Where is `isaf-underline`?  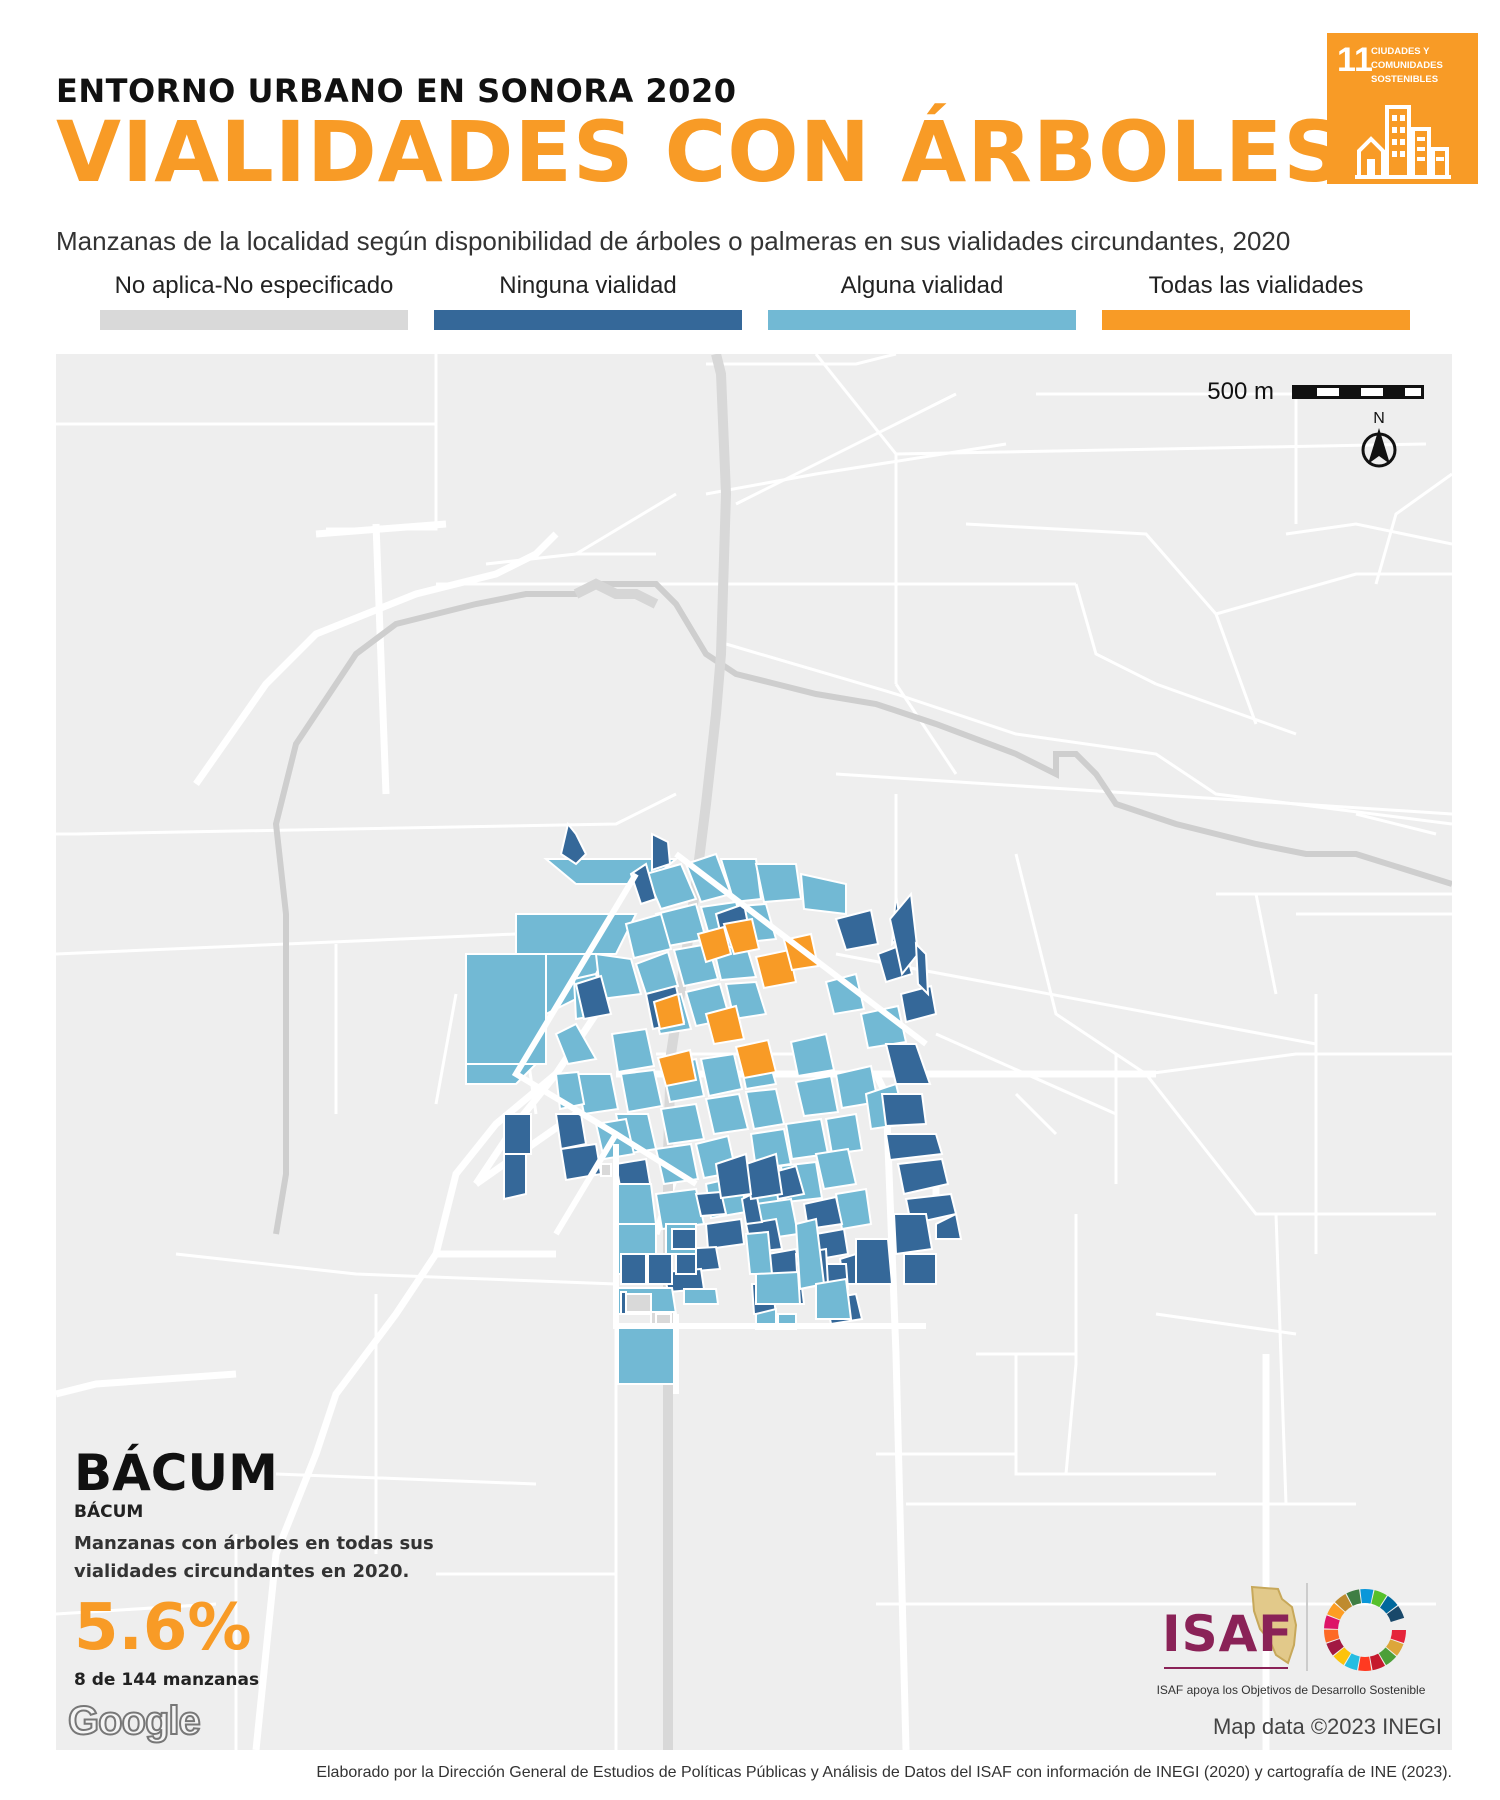 isaf-underline is located at coordinates (1226, 1668).